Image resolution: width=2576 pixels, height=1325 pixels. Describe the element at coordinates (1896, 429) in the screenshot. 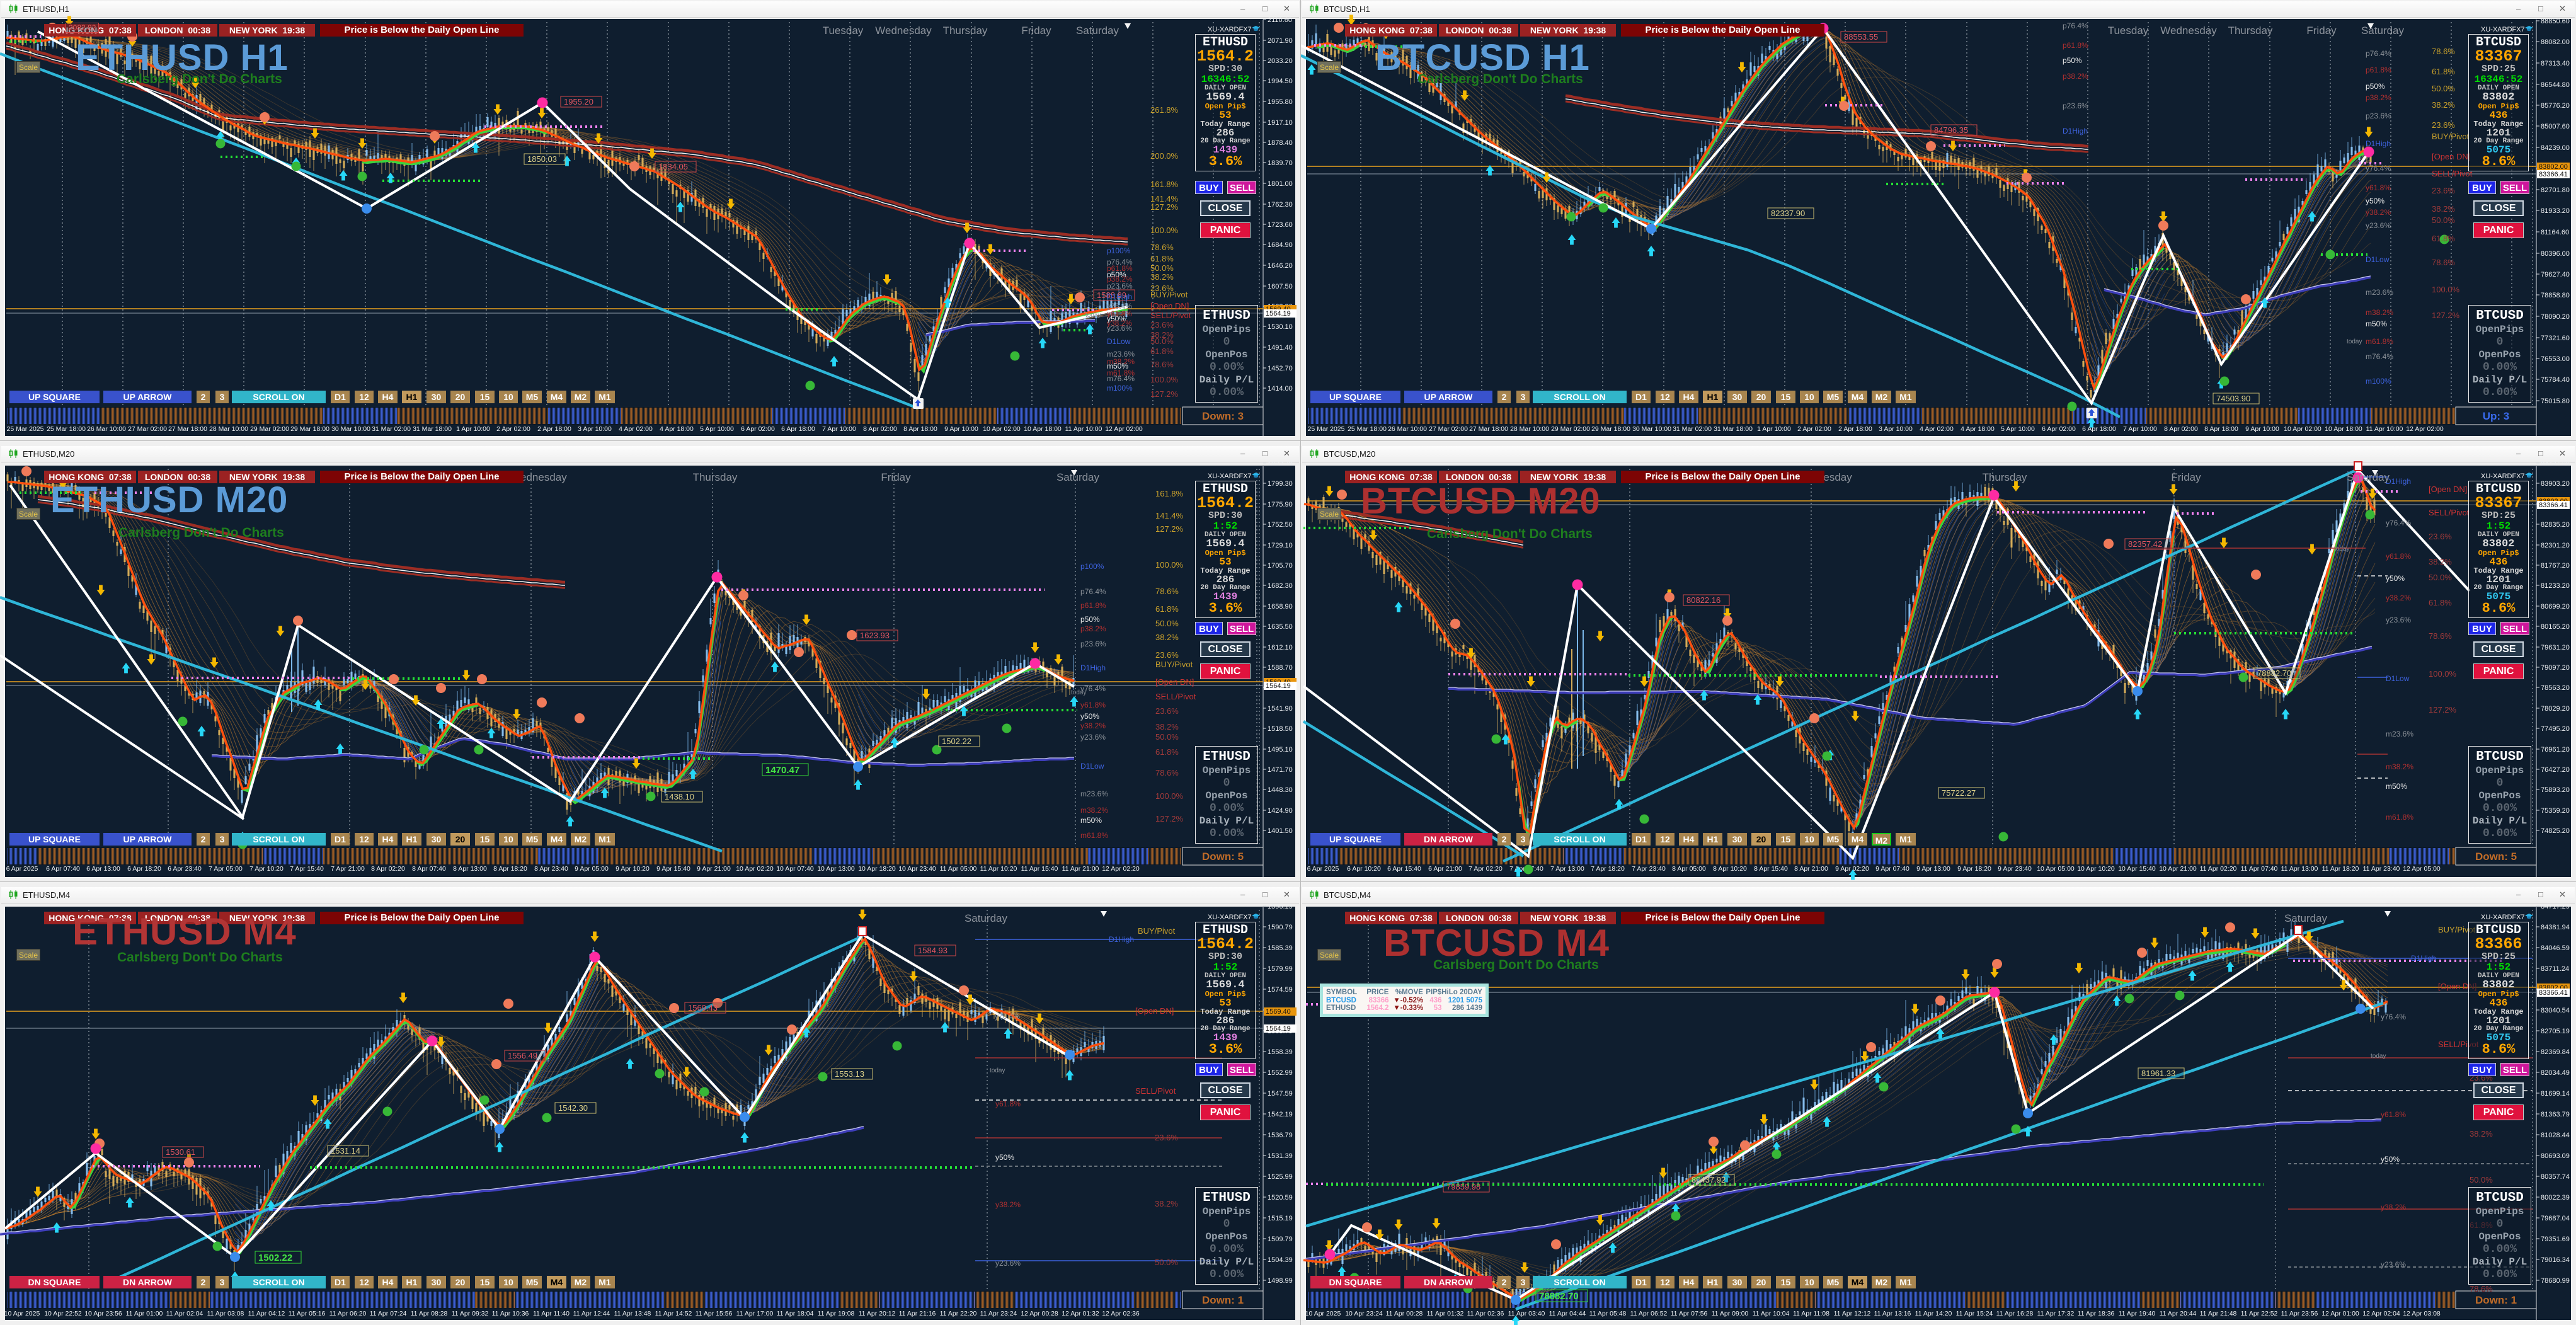

I see `svg-text: 3 Apr 10:00` at that location.